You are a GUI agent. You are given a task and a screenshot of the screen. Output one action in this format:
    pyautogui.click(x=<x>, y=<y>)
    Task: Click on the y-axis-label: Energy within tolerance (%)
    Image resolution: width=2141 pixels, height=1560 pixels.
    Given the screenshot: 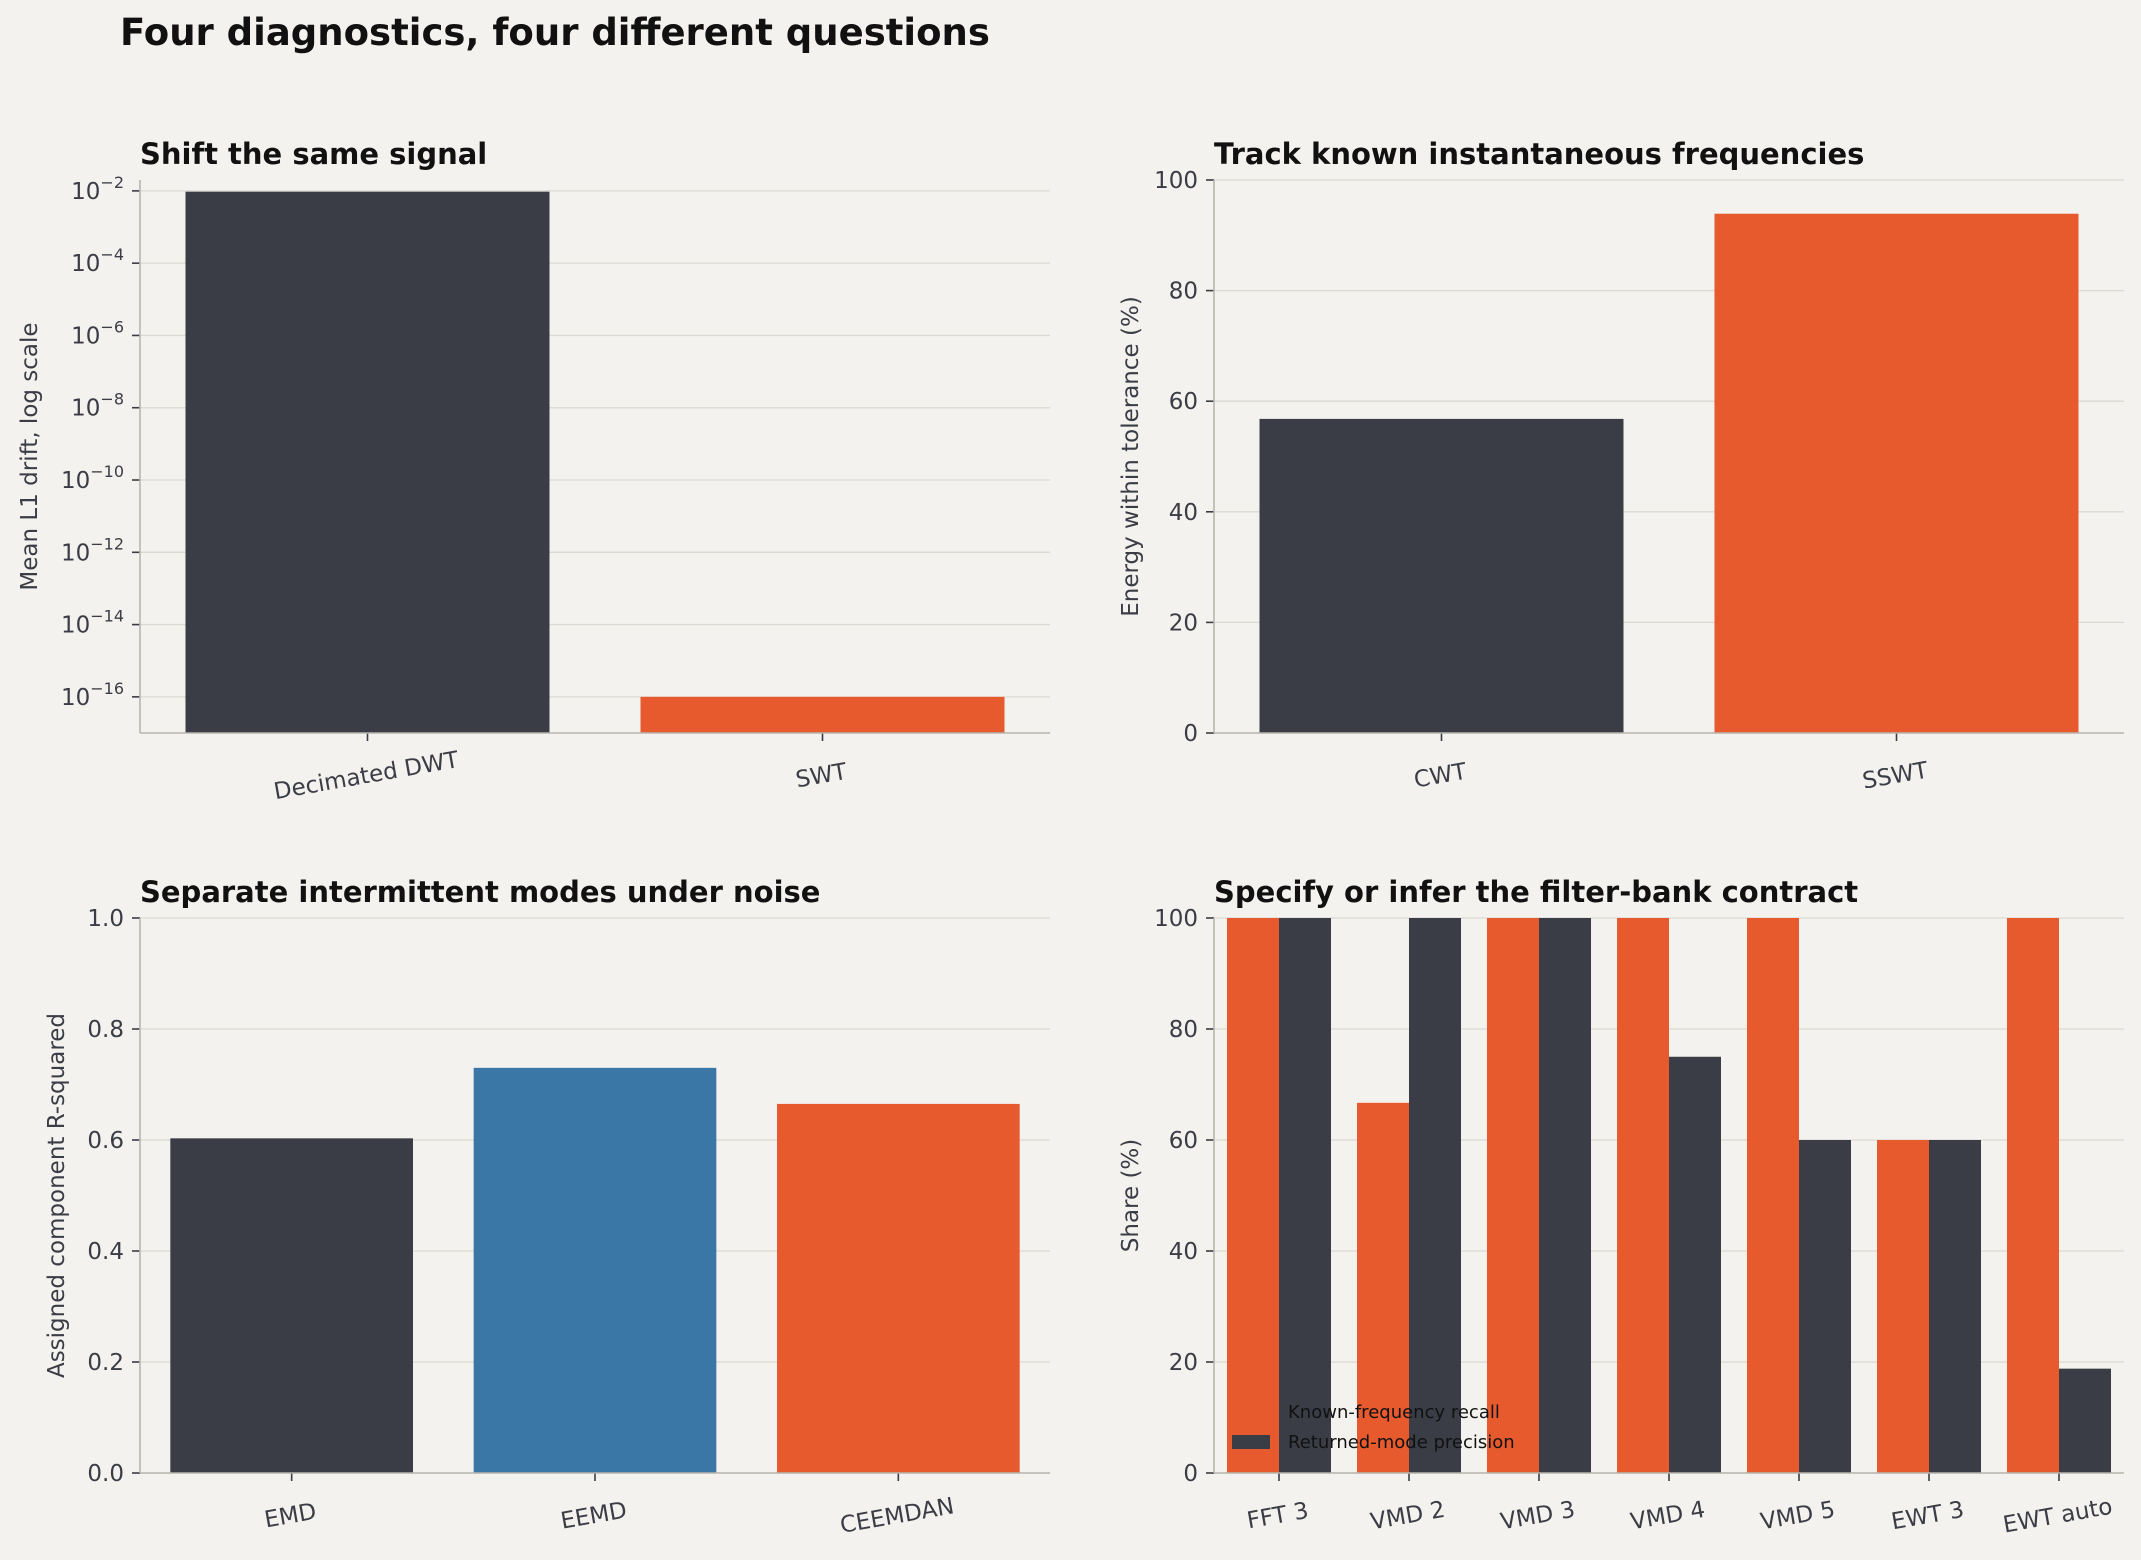 What is the action you would take?
    pyautogui.click(x=1131, y=456)
    